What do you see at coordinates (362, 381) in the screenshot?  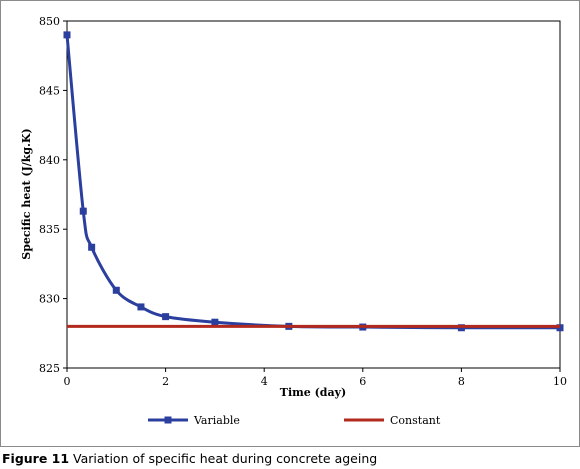 I see `x-tick-label: 6` at bounding box center [362, 381].